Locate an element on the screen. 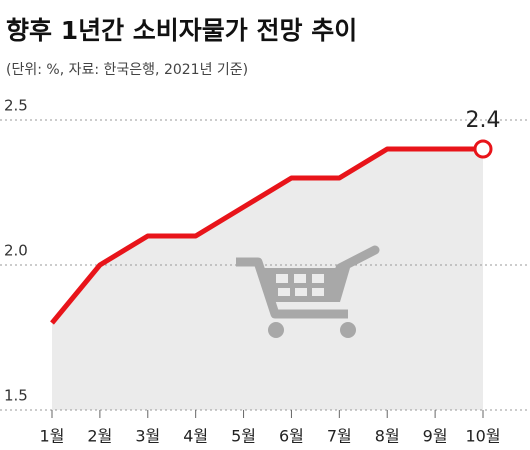 The height and width of the screenshot is (450, 530). x-tick-label: 2월 is located at coordinates (99, 436).